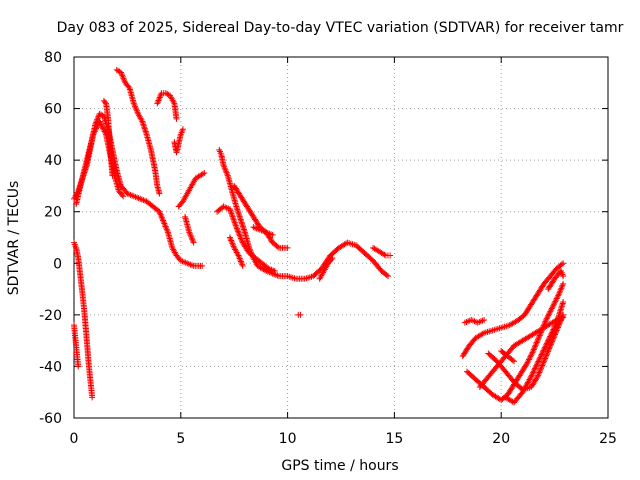 The image size is (640, 480). Describe the element at coordinates (53, 110) in the screenshot. I see `y-tick-label: 60` at that location.